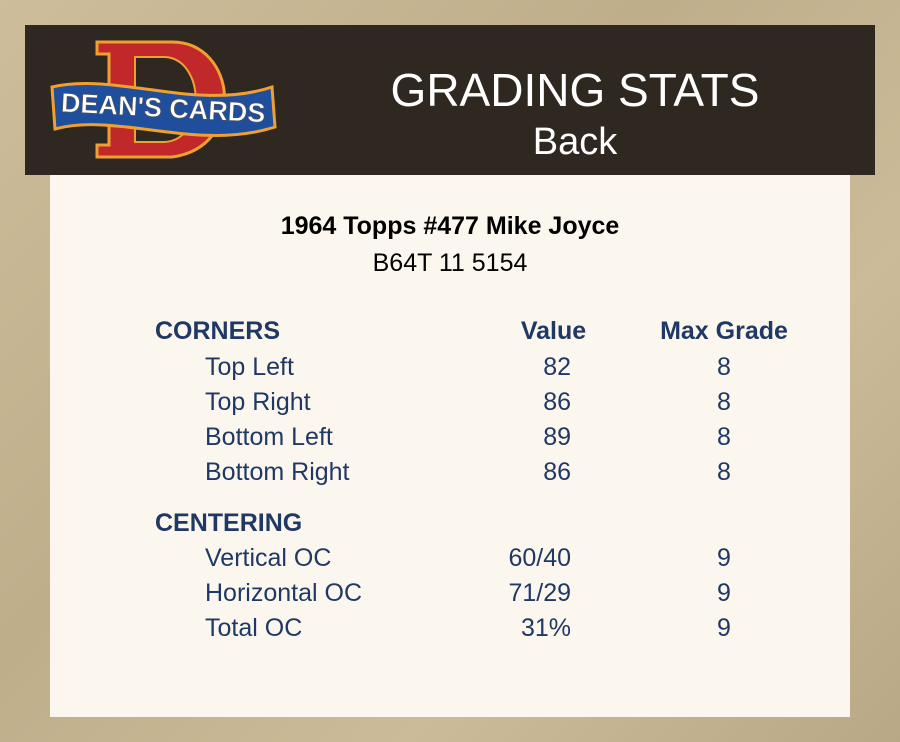 This screenshot has width=900, height=742. I want to click on row-label: Total OC, so click(254, 628).